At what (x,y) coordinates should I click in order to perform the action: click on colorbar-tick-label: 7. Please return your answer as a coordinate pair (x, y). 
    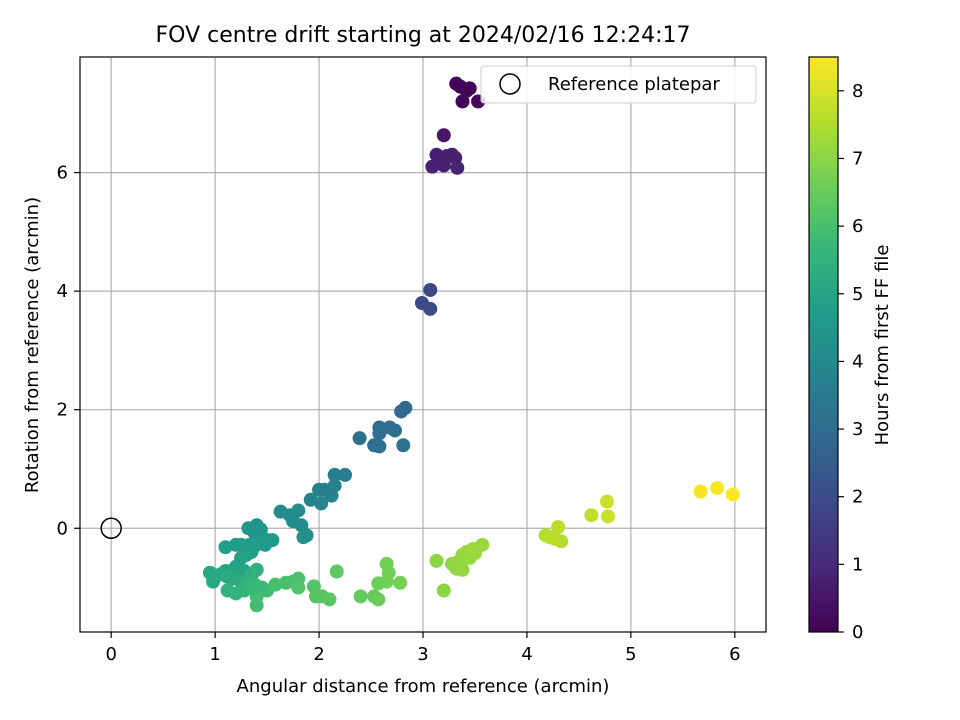
    Looking at the image, I should click on (857, 158).